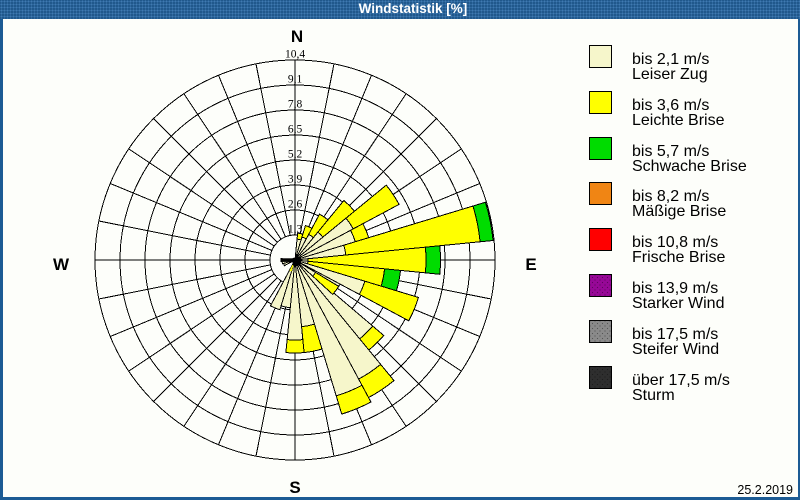  What do you see at coordinates (295, 130) in the screenshot?
I see `svg-text: 6,5` at bounding box center [295, 130].